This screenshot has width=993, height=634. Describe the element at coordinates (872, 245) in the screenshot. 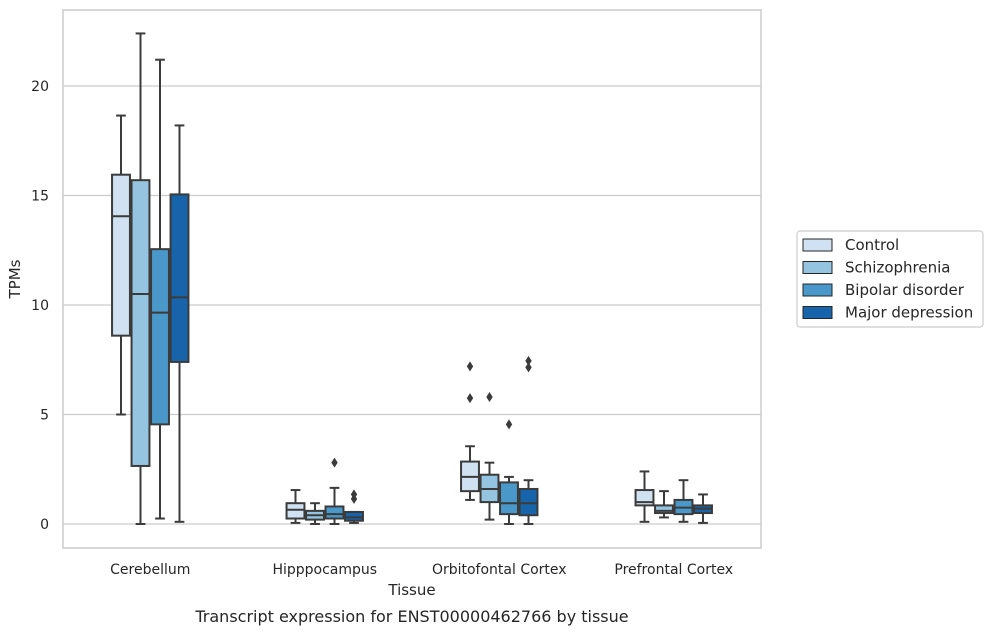

I see `legend-label: Control` at that location.